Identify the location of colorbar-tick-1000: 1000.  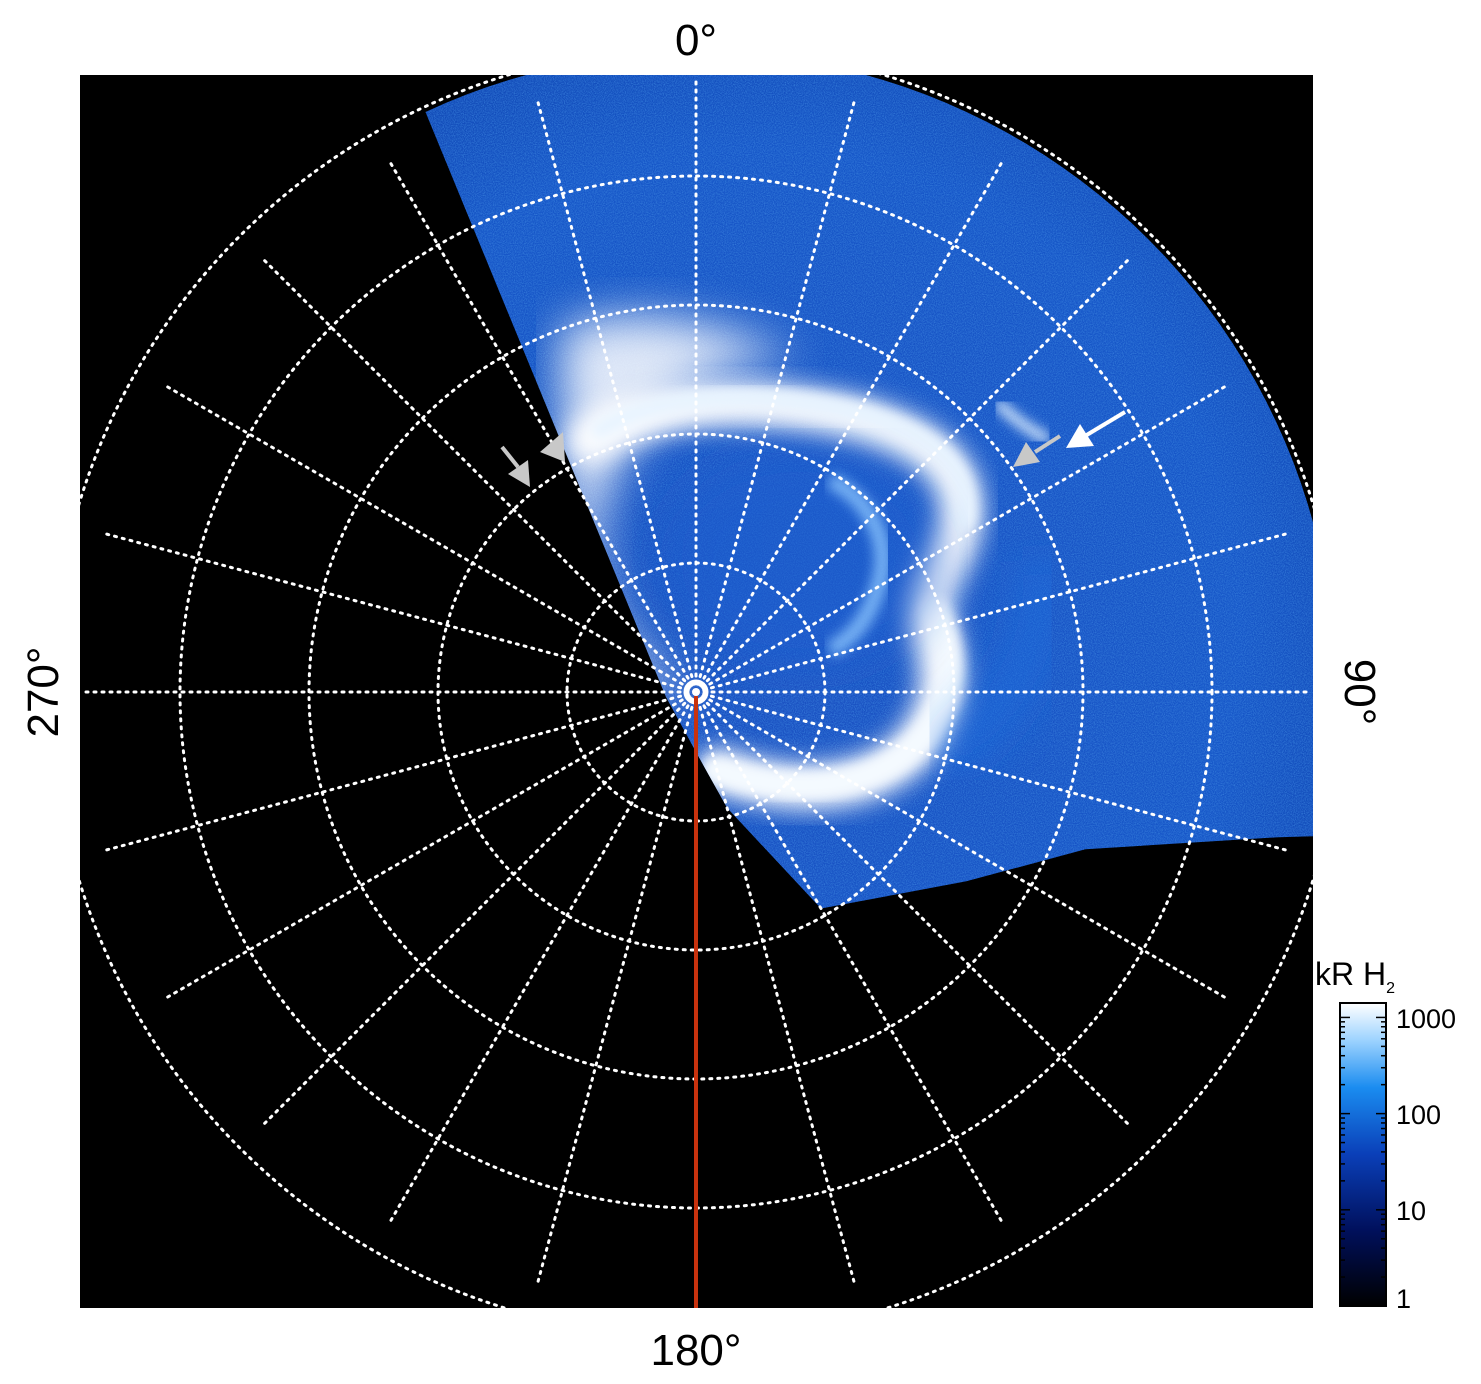
(1426, 1019).